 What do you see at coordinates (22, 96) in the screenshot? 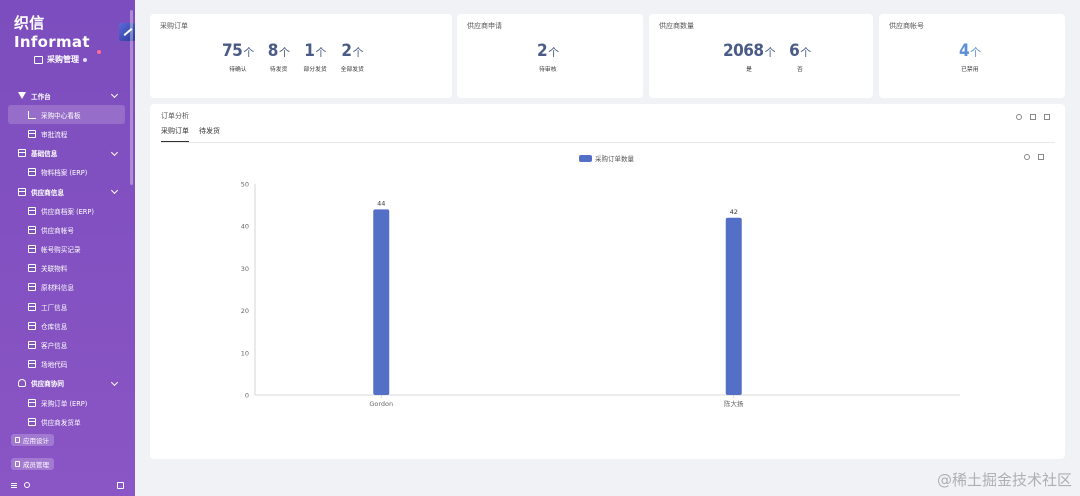
I see `funnel-icon` at bounding box center [22, 96].